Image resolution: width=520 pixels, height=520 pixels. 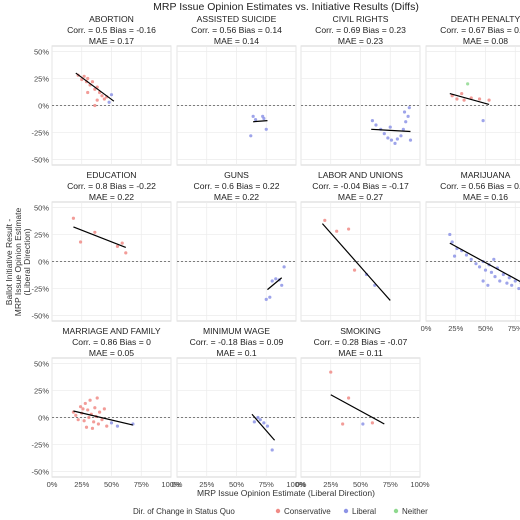 What do you see at coordinates (9, 262) in the screenshot?
I see `y-axis-label-line: Ballot Initiative Result -` at bounding box center [9, 262].